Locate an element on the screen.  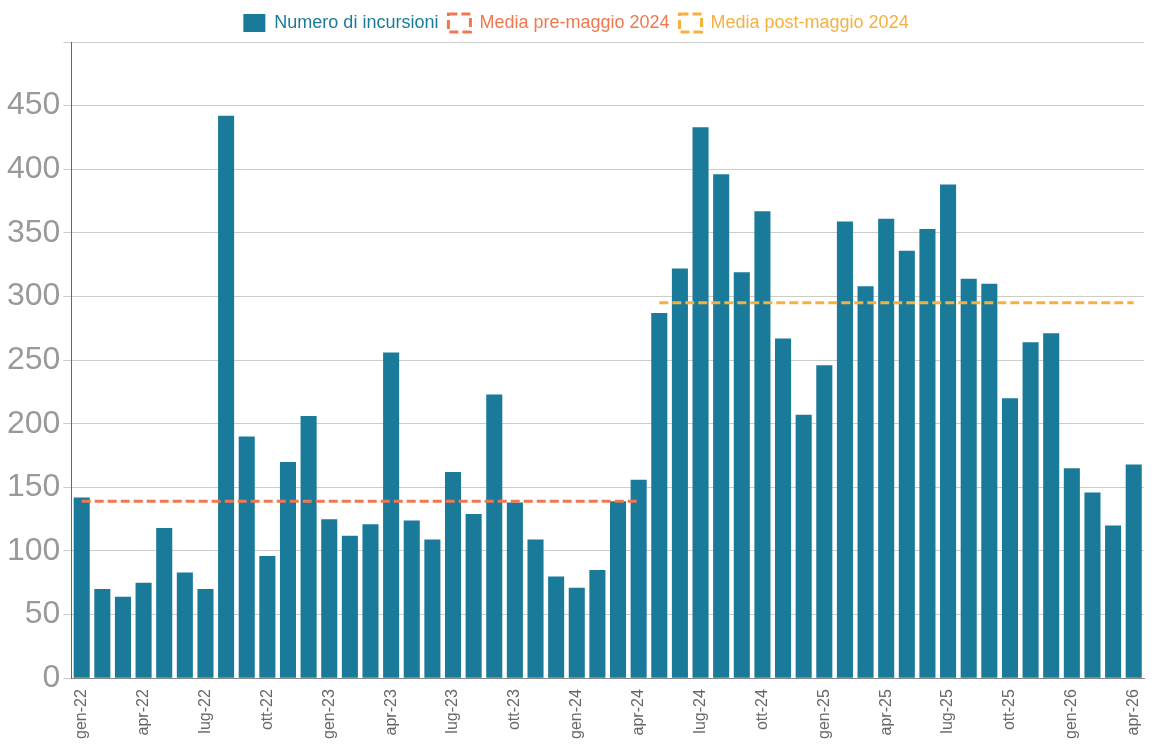
x-tick-label: lug-23 is located at coordinates (452, 711).